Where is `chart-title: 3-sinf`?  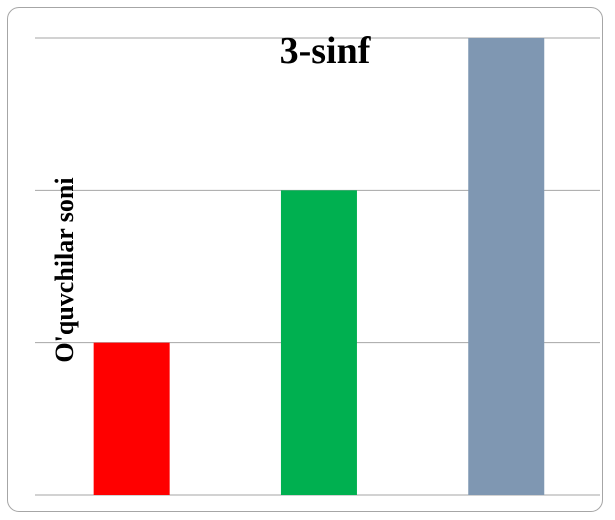
chart-title: 3-sinf is located at coordinates (325, 51).